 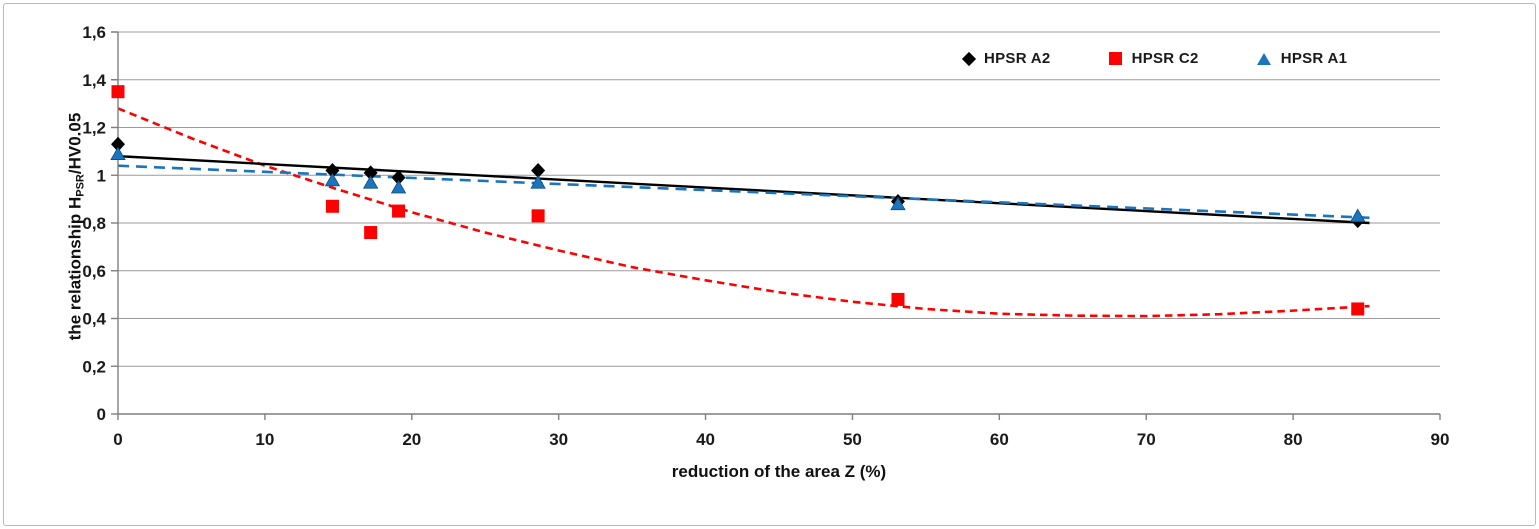 What do you see at coordinates (101, 414) in the screenshot?
I see `y-tick-label: 0` at bounding box center [101, 414].